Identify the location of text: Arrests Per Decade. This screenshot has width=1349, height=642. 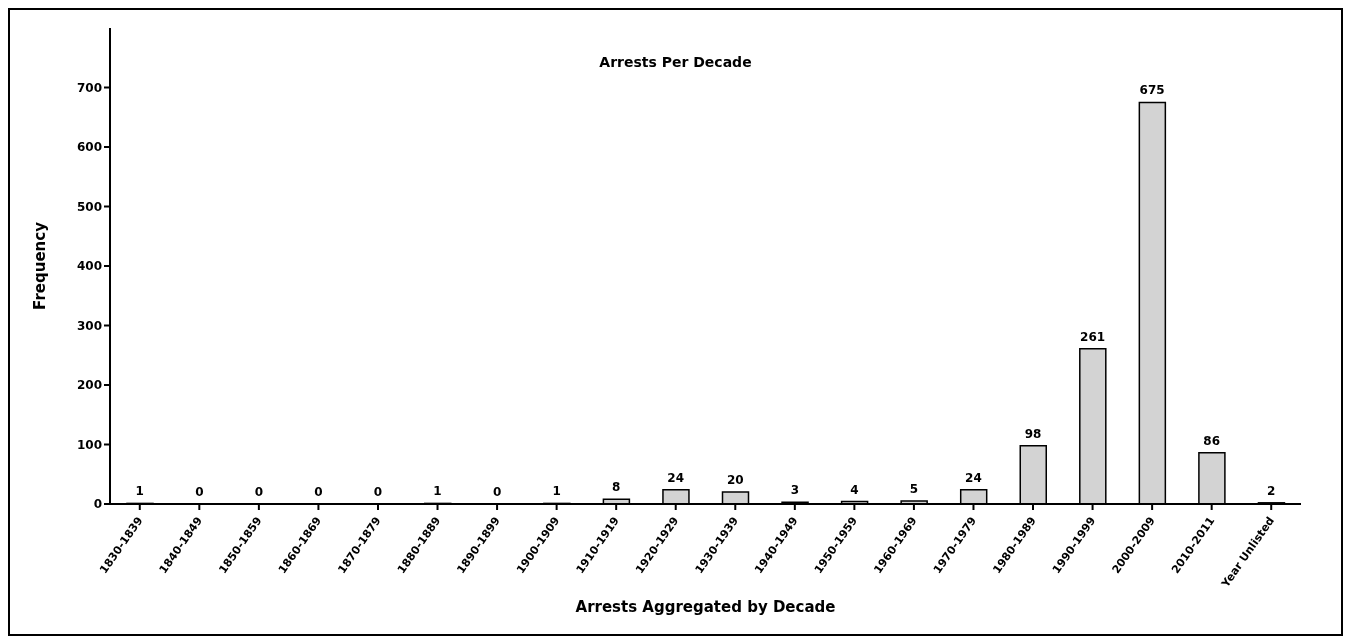
(675, 62).